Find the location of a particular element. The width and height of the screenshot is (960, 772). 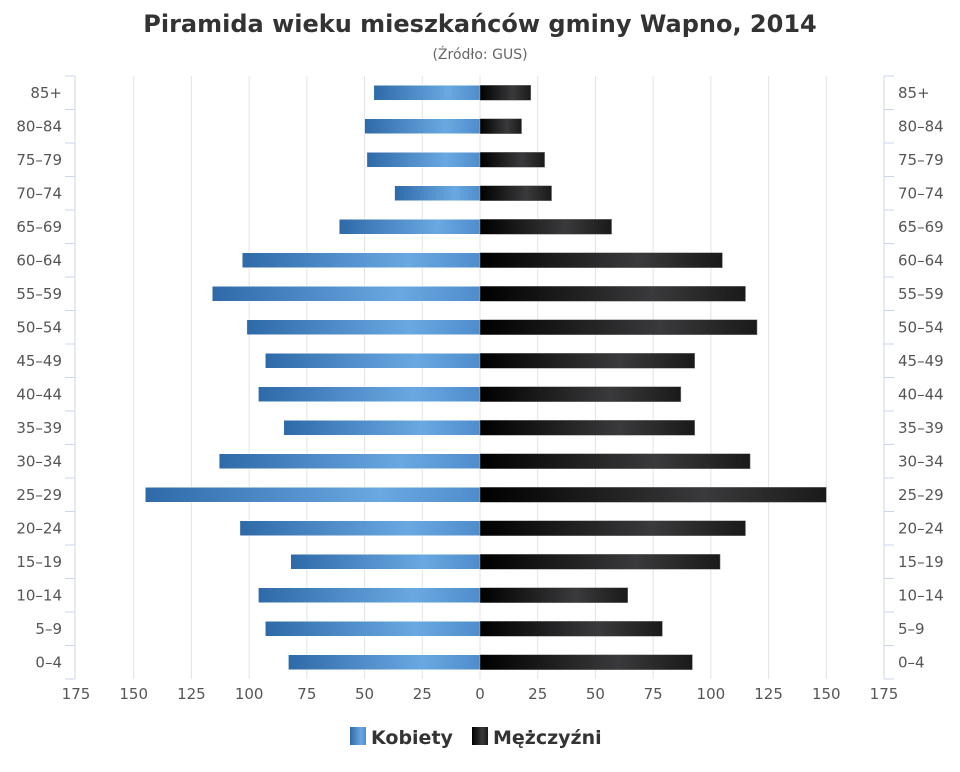

x-tick-label: 0 is located at coordinates (480, 694).